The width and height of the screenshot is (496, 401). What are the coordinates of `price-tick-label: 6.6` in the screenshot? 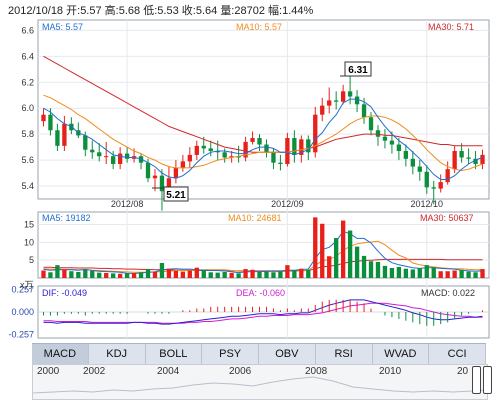 It's located at (27, 30).